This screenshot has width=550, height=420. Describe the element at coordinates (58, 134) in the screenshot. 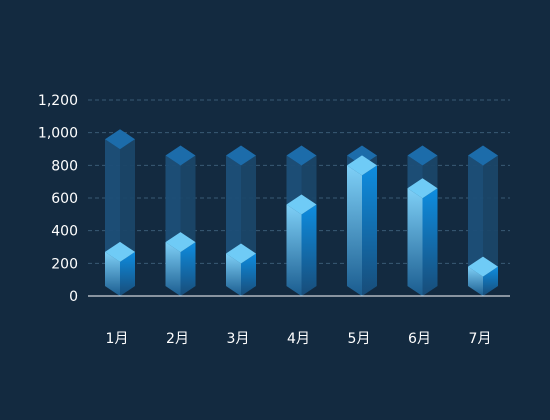

I see `y-tick-label: 1,000` at that location.